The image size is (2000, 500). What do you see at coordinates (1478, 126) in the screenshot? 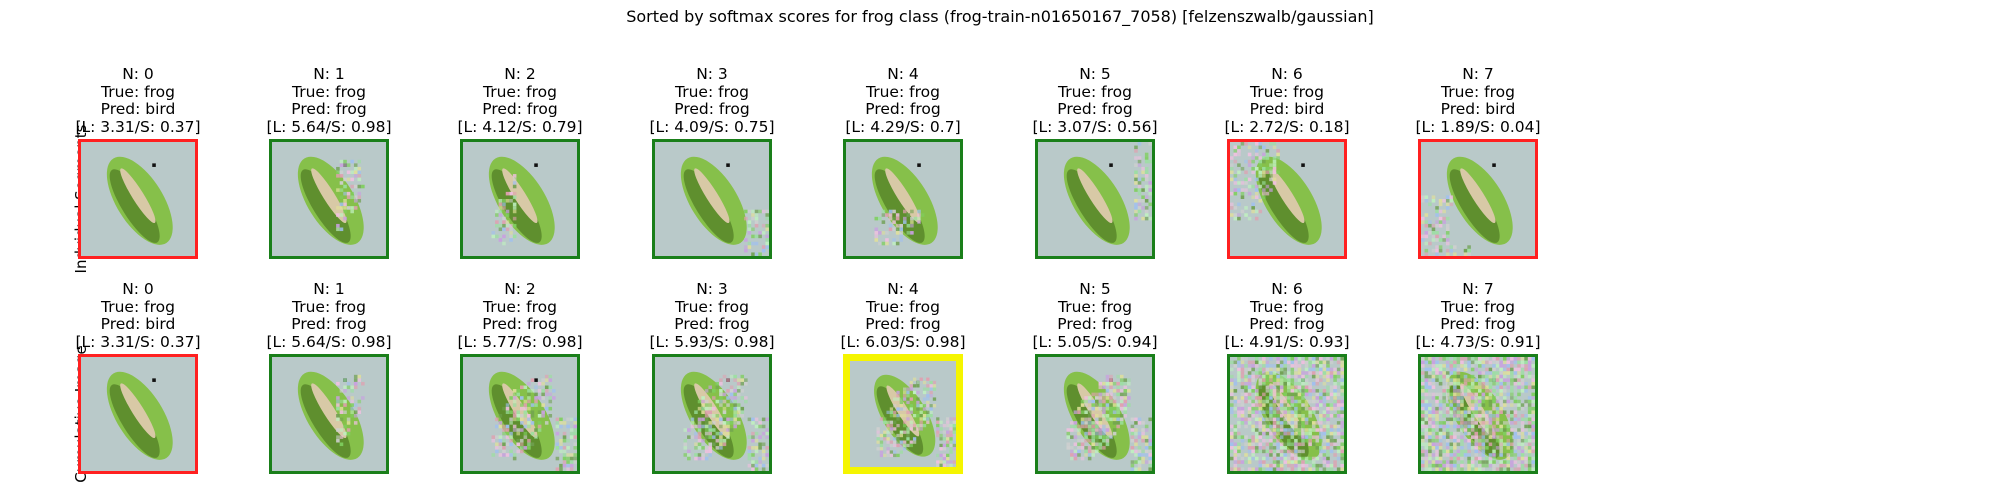
I see `score-label: [L: 1.89/S: 0.04]` at bounding box center [1478, 126].